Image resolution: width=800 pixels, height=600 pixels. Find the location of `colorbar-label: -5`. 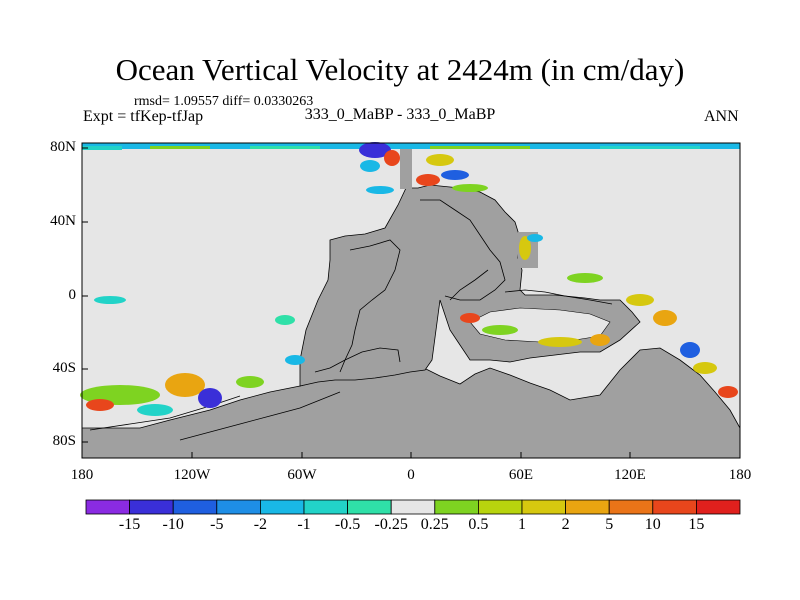

colorbar-label: -5 is located at coordinates (217, 524).